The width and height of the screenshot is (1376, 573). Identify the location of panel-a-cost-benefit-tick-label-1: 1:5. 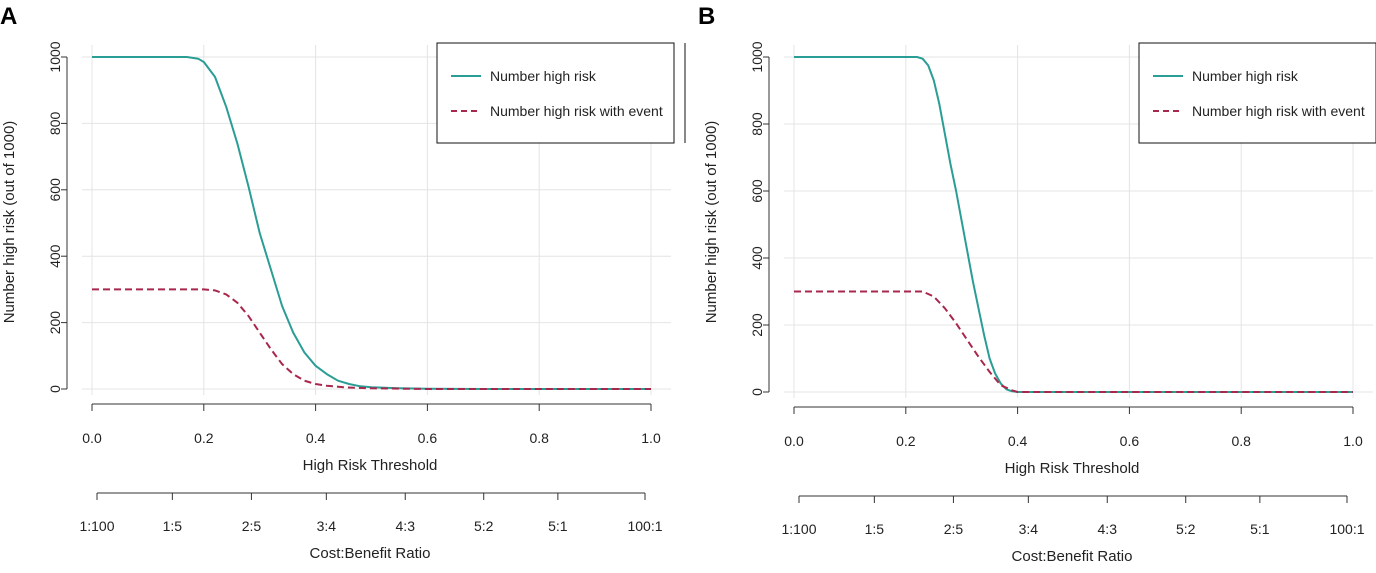
(173, 526).